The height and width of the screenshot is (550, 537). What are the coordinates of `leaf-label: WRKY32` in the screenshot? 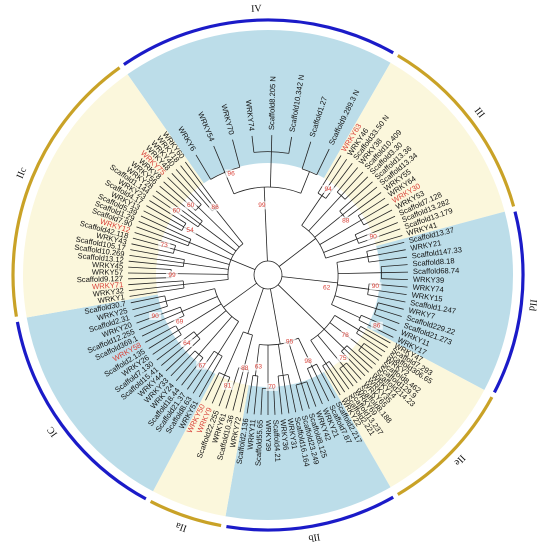 It's located at (108, 292).